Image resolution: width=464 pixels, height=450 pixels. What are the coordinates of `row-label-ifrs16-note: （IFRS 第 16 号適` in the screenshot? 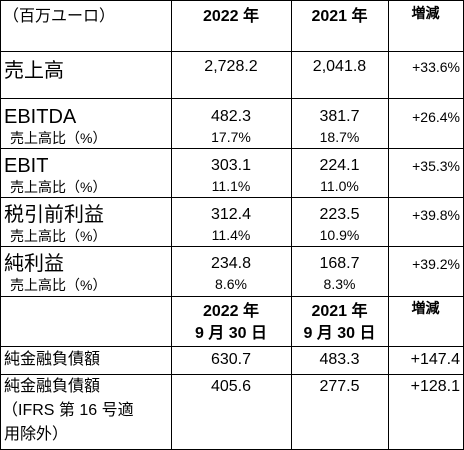 It's located at (68, 410).